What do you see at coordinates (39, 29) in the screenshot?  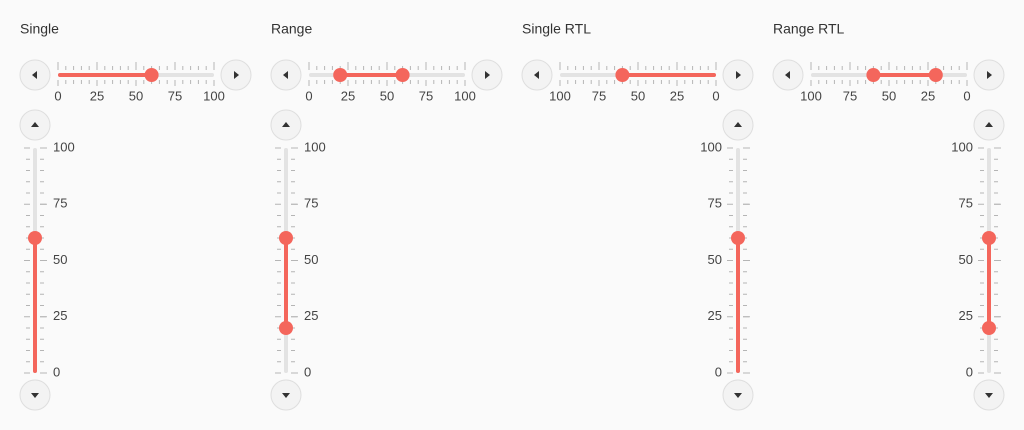 I see `panel-title: Single` at bounding box center [39, 29].